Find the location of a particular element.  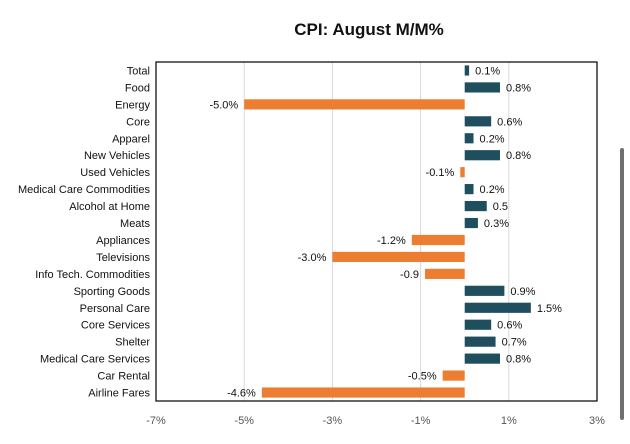

data-label-18: -0.5% is located at coordinates (422, 377).